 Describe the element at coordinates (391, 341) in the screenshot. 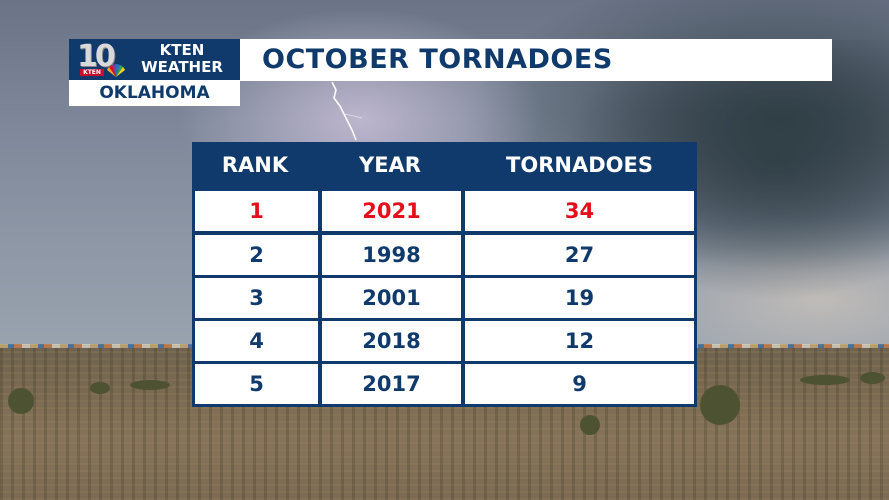

I see `cell-year: 2018` at that location.